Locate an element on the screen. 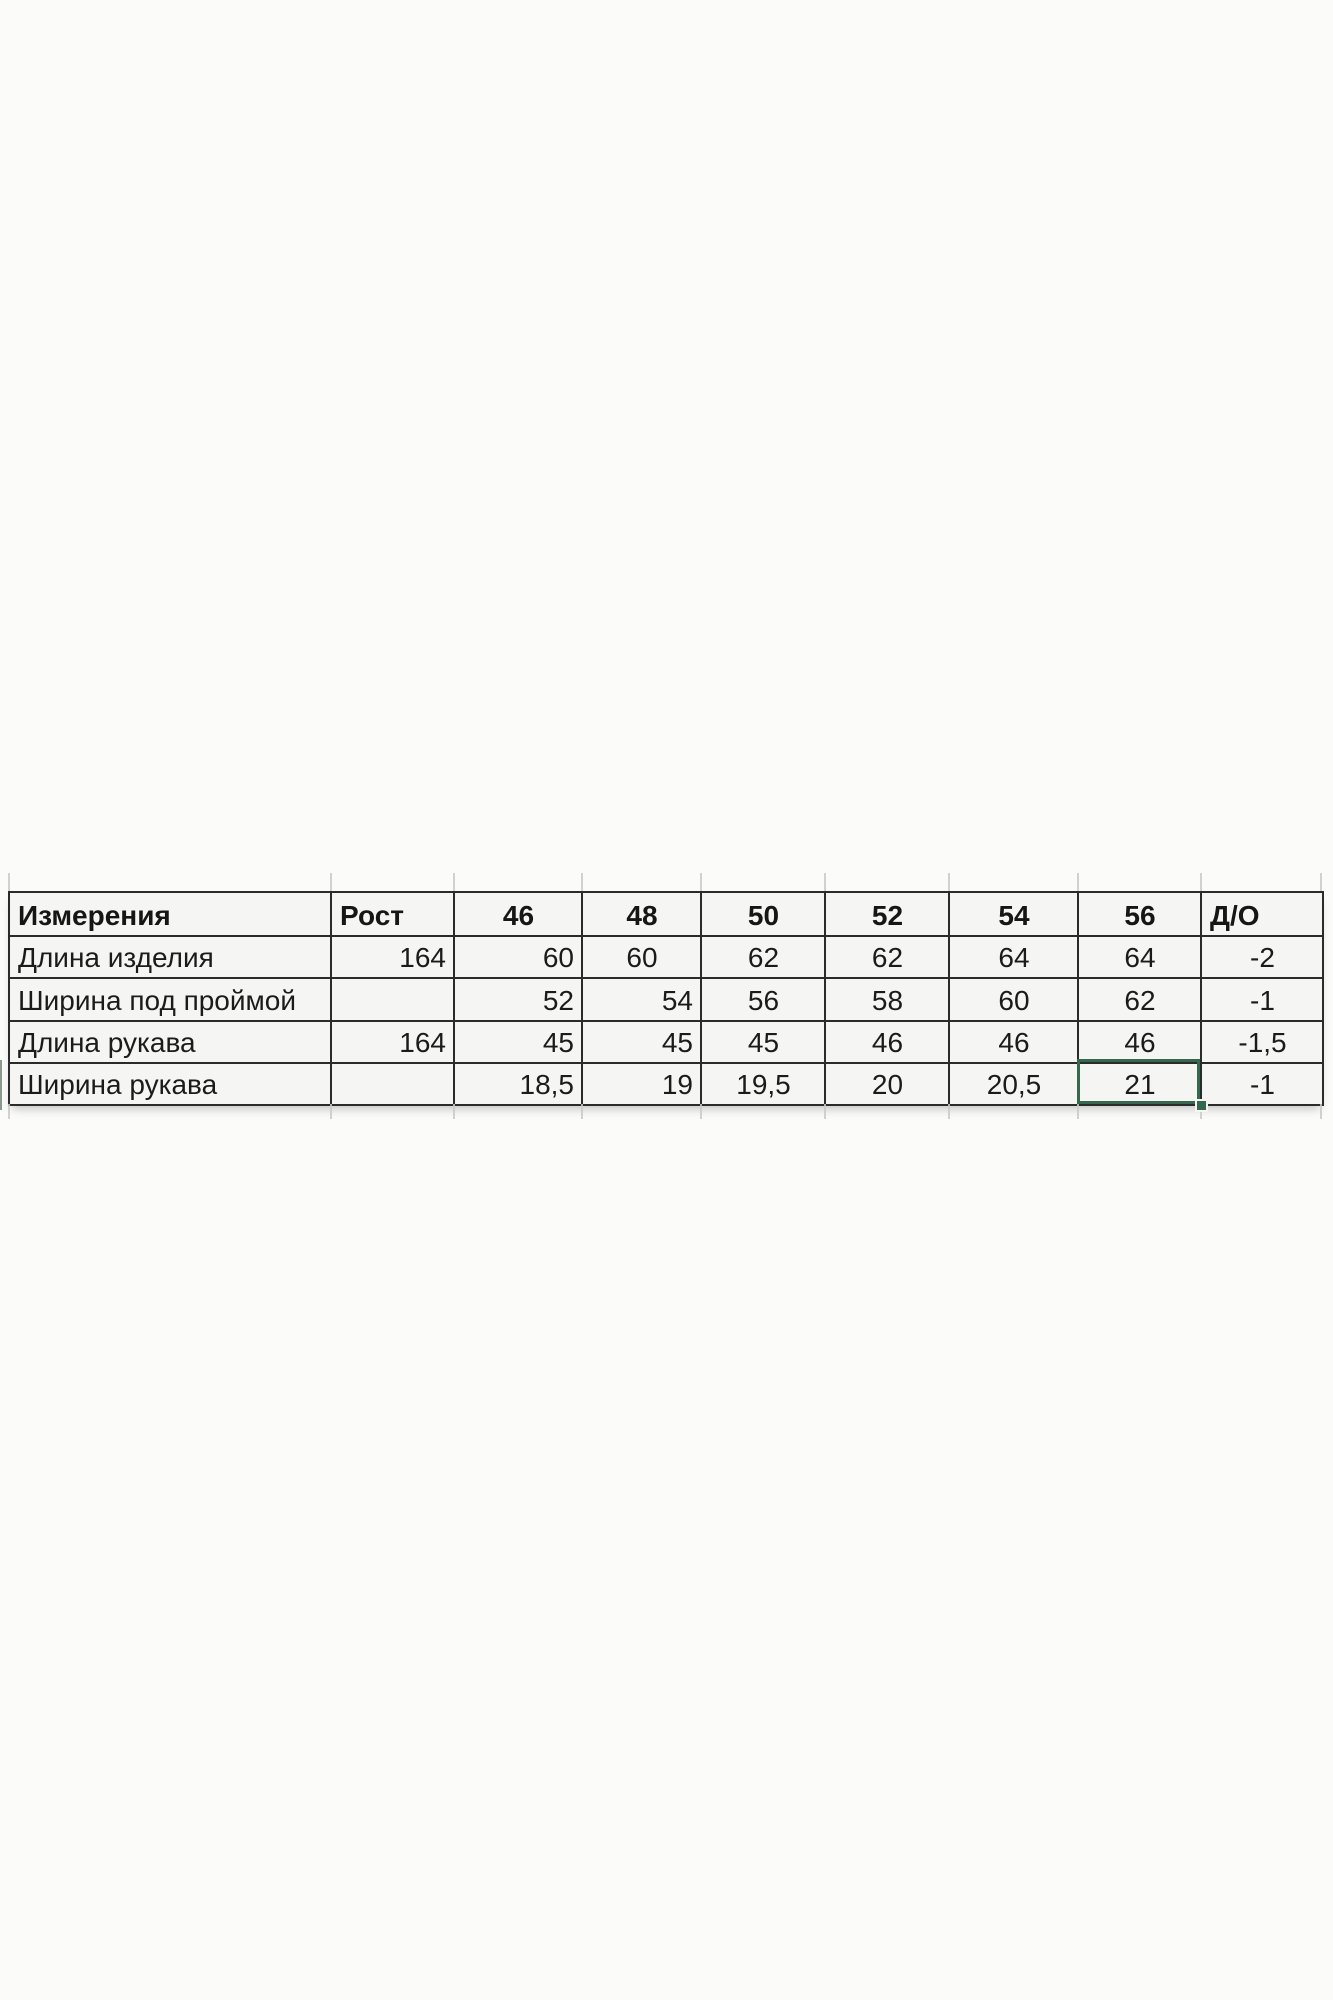 The width and height of the screenshot is (1333, 2000). header-cell-rost: Рост is located at coordinates (392, 914).